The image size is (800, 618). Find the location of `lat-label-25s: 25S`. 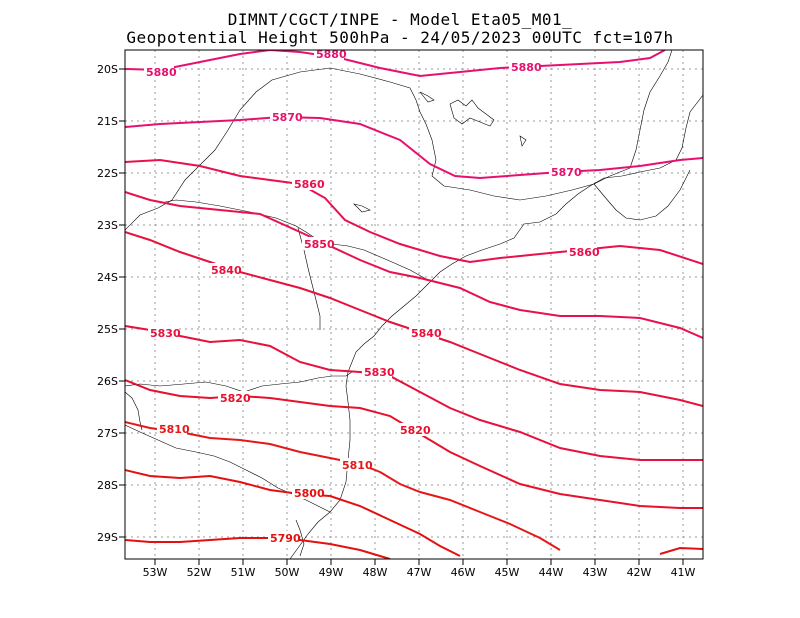

lat-label-25s: 25S is located at coordinates (107, 329).